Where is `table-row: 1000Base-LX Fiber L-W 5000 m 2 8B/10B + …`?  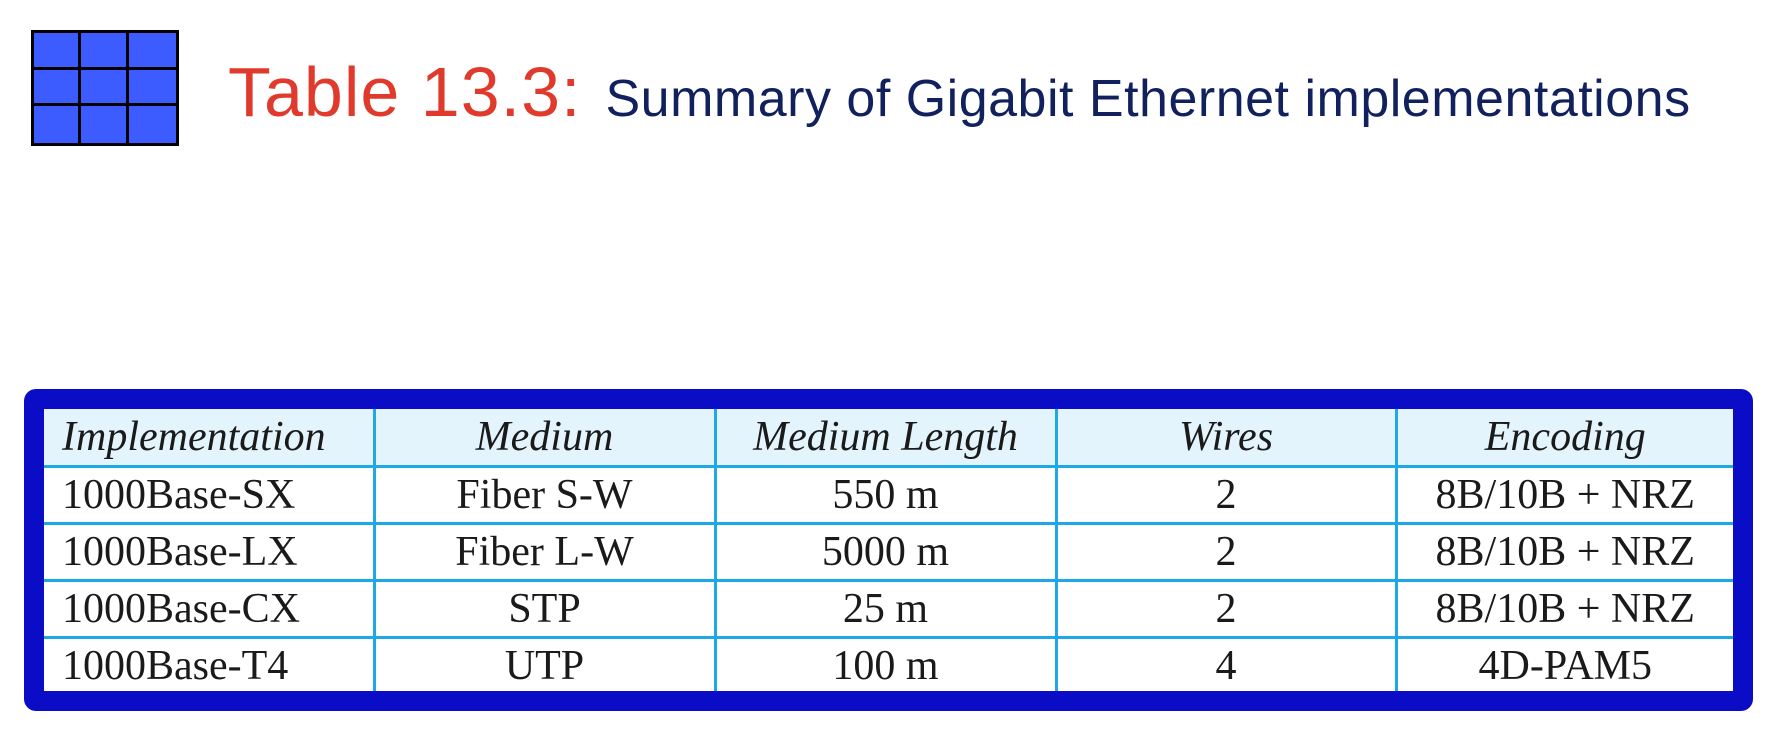
table-row: 1000Base-LX Fiber L-W 5000 m 2 8B/10B + … is located at coordinates (888, 552).